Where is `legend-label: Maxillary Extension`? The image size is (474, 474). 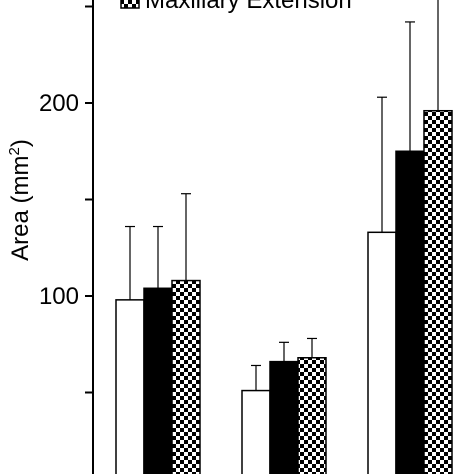 legend-label: Maxillary Extension is located at coordinates (248, 7).